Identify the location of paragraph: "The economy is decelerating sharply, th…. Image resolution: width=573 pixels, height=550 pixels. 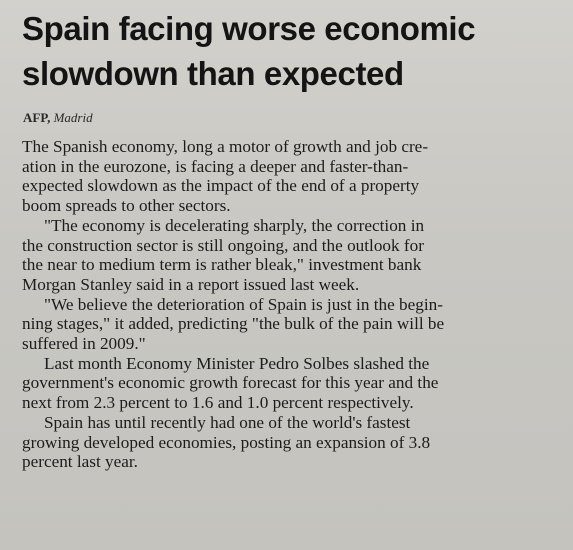
(288, 255).